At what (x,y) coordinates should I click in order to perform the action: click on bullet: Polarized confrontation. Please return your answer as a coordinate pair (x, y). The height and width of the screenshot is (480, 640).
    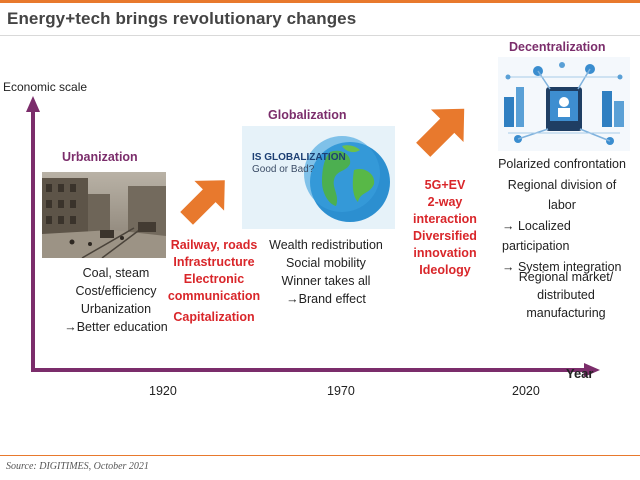
    Looking at the image, I should click on (562, 164).